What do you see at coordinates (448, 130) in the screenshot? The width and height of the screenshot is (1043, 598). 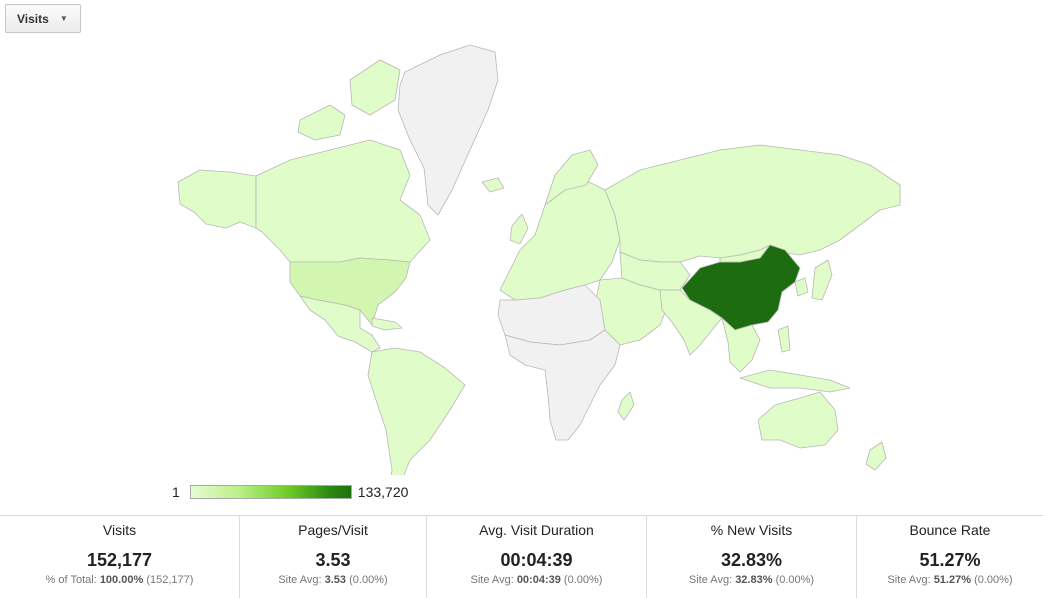 I see `region-greenland` at bounding box center [448, 130].